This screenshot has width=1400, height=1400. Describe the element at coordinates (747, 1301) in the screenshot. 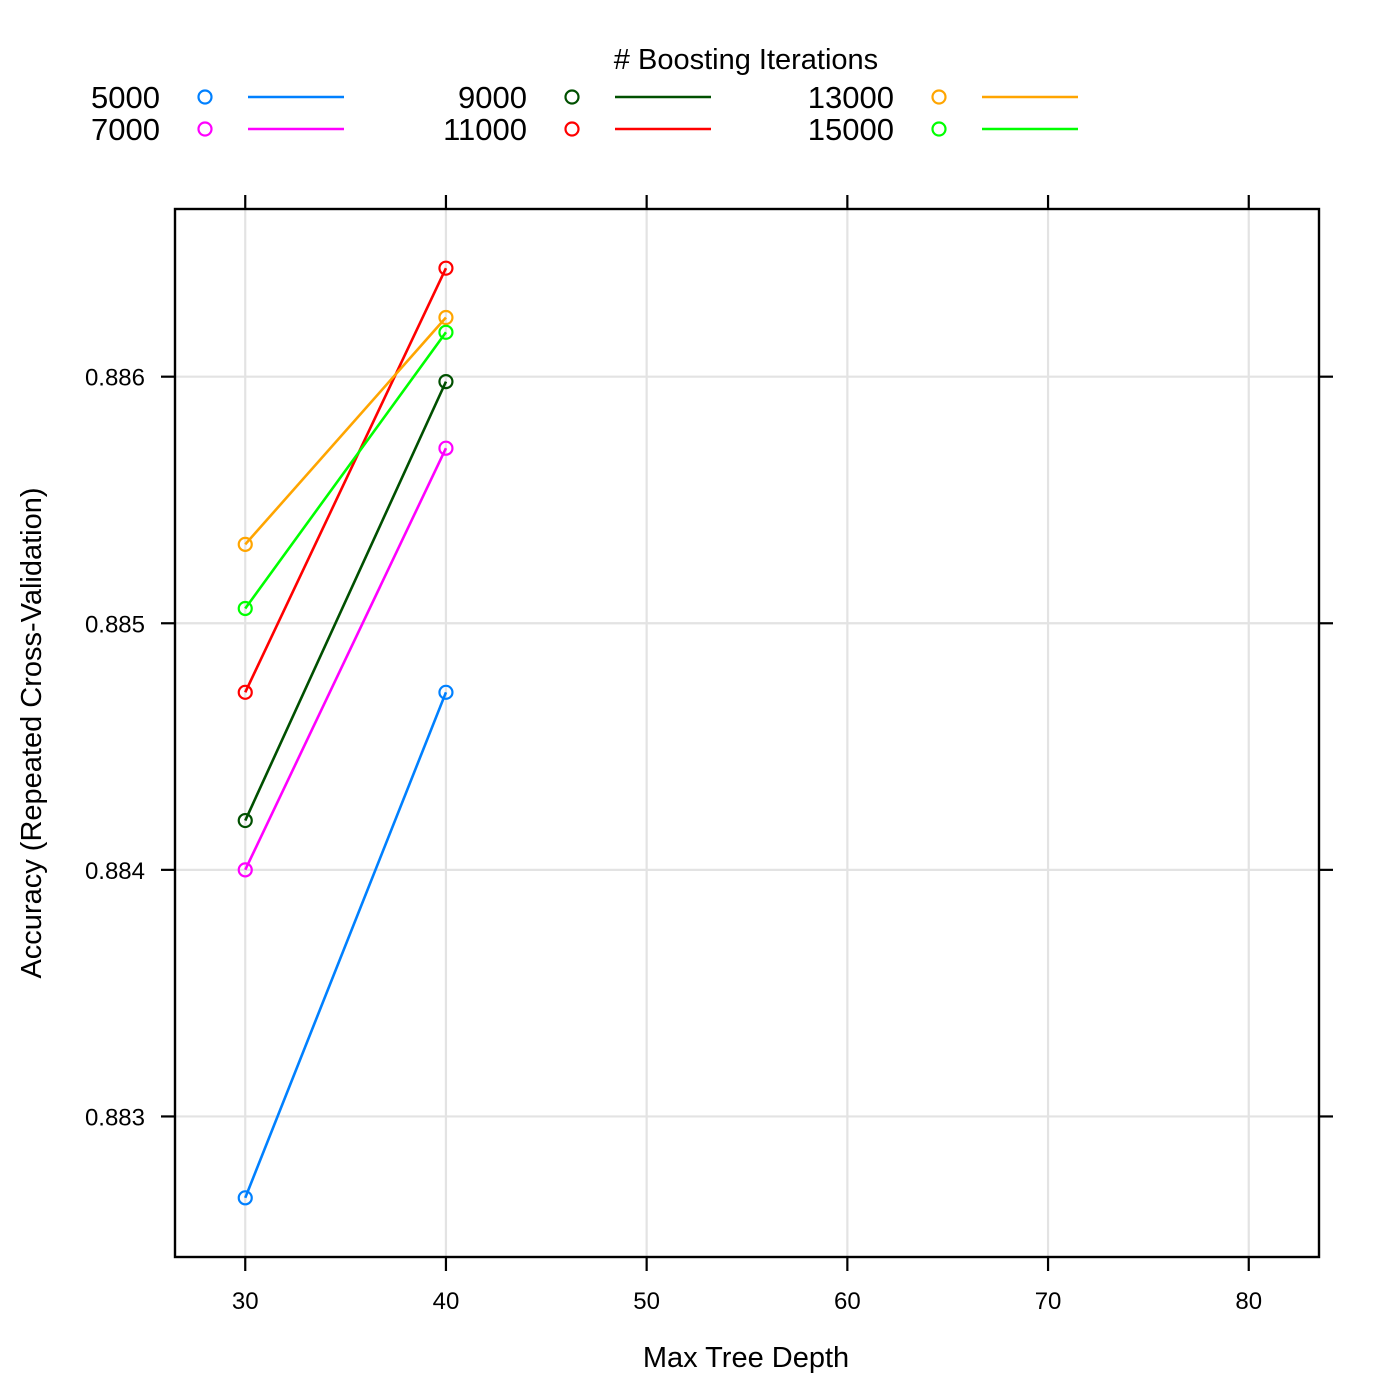

I see `x-tick-labels: 30 40 50 60 70 80` at that location.